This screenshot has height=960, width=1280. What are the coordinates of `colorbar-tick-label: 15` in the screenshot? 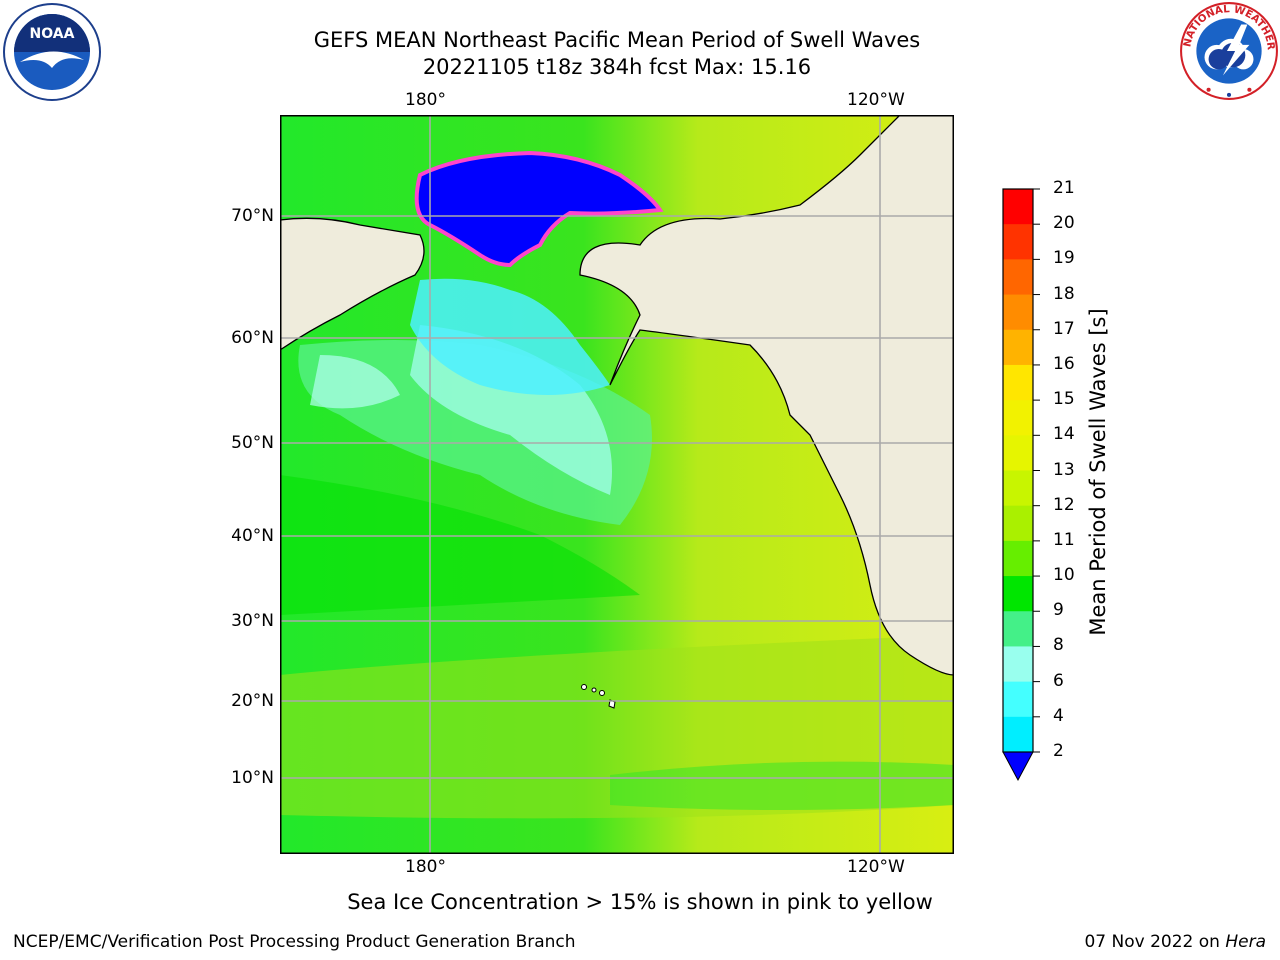 It's located at (1064, 399).